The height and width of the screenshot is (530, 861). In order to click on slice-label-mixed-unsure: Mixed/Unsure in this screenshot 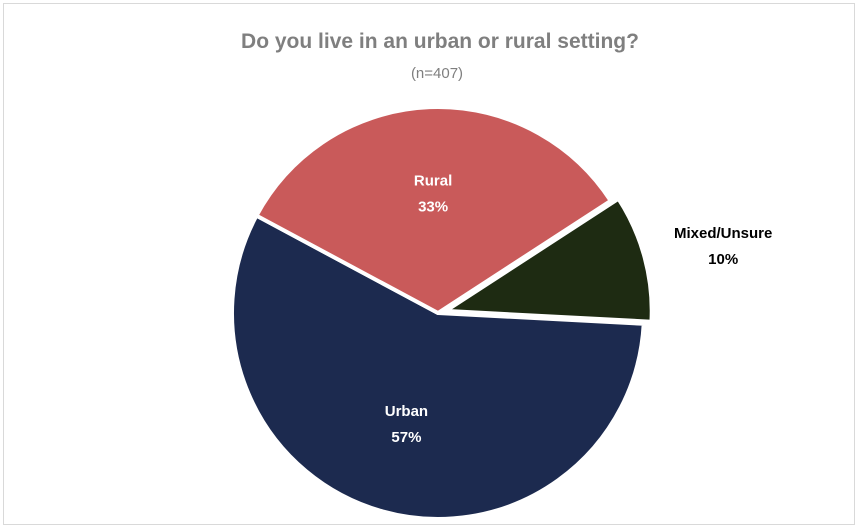, I will do `click(723, 233)`.